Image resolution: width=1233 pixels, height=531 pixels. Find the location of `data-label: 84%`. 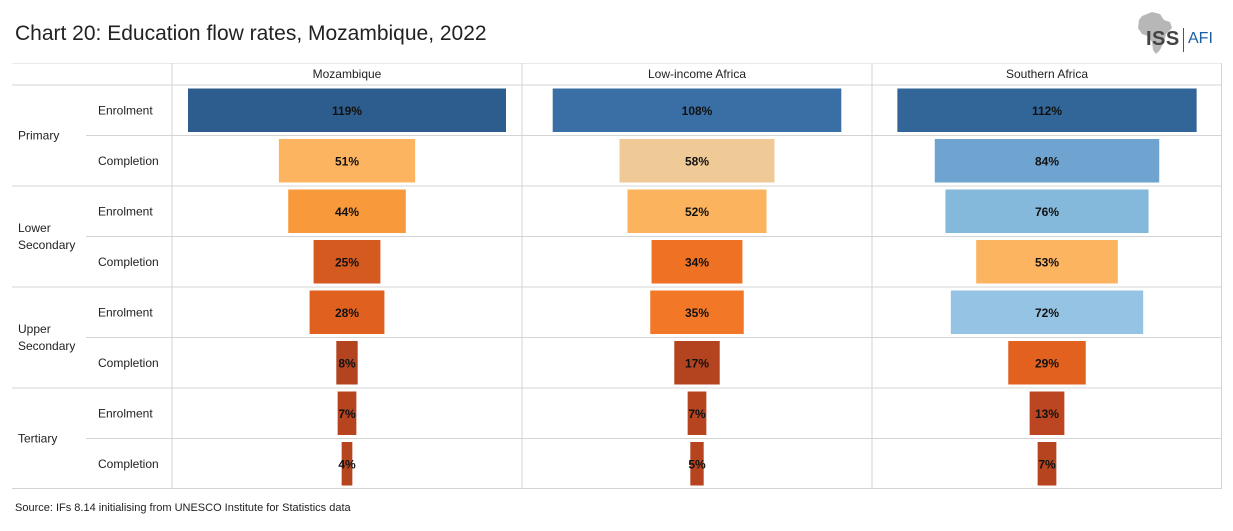

data-label: 84% is located at coordinates (1047, 161).